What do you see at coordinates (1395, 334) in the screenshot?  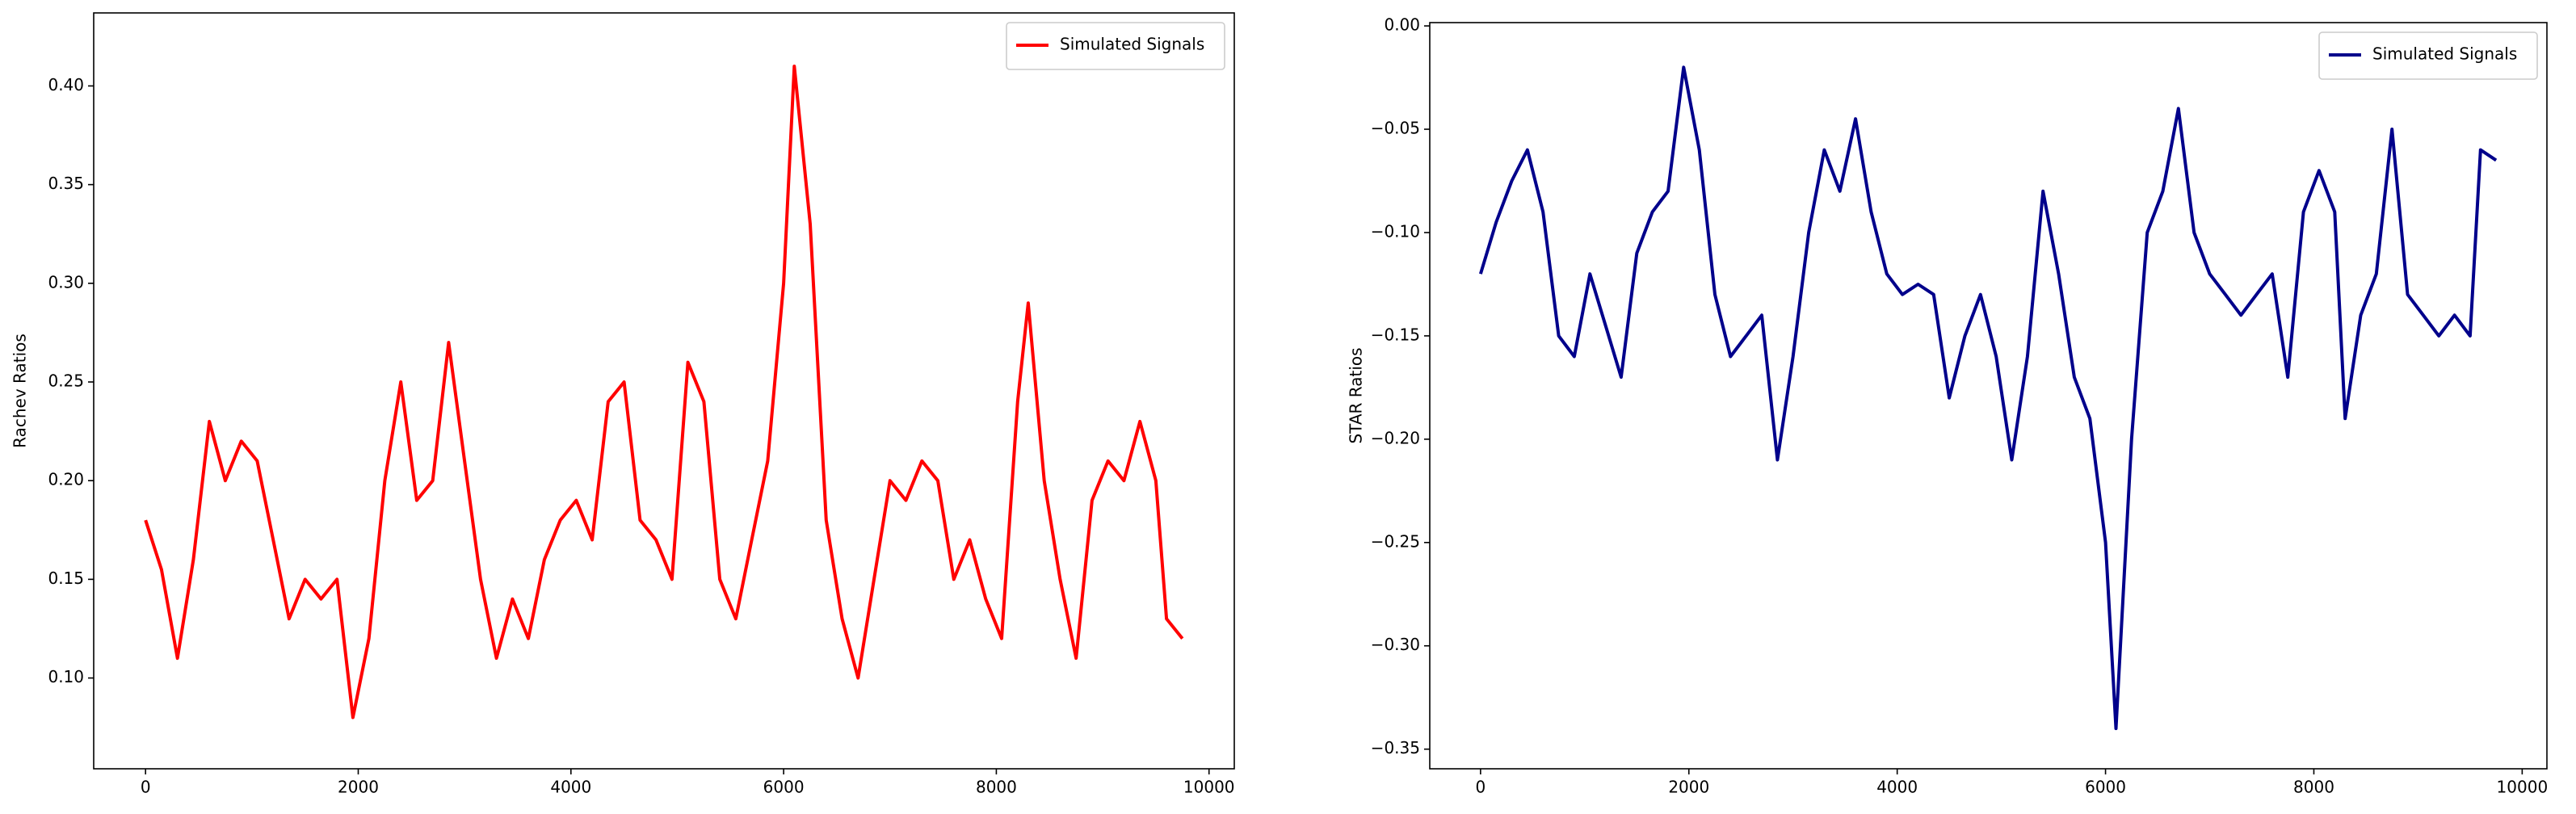 I see `y-tick-label: −0.15` at bounding box center [1395, 334].